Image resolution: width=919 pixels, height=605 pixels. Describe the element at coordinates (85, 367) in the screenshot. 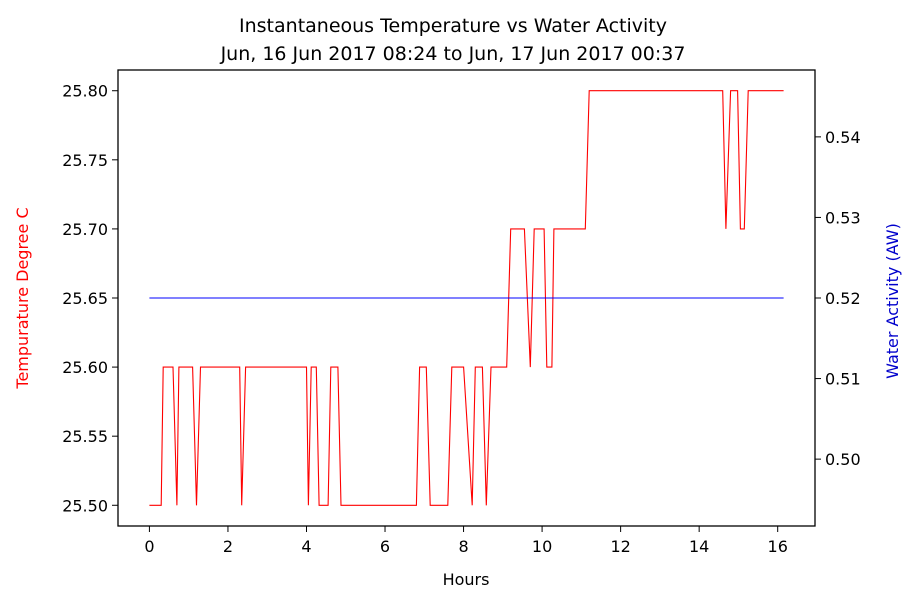

I see `left-tick-label: 25.60` at that location.